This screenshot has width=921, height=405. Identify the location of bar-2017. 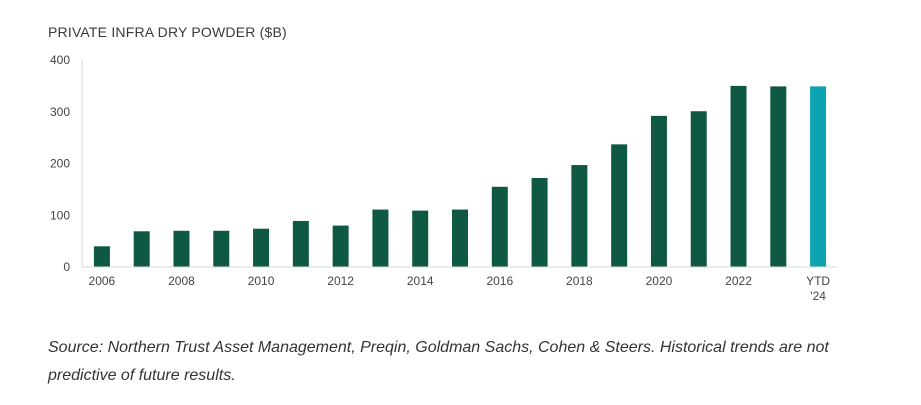
(539, 222).